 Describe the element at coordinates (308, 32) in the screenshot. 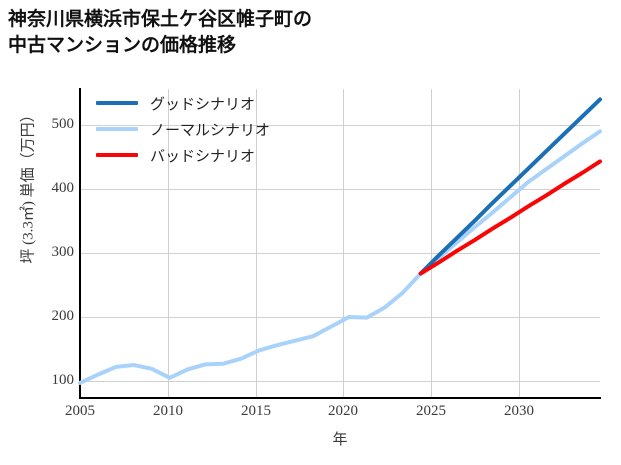

I see `chart-title: 神奈川県横浜市保土ケ谷区帷子町の 中古マンションの価格推移` at that location.